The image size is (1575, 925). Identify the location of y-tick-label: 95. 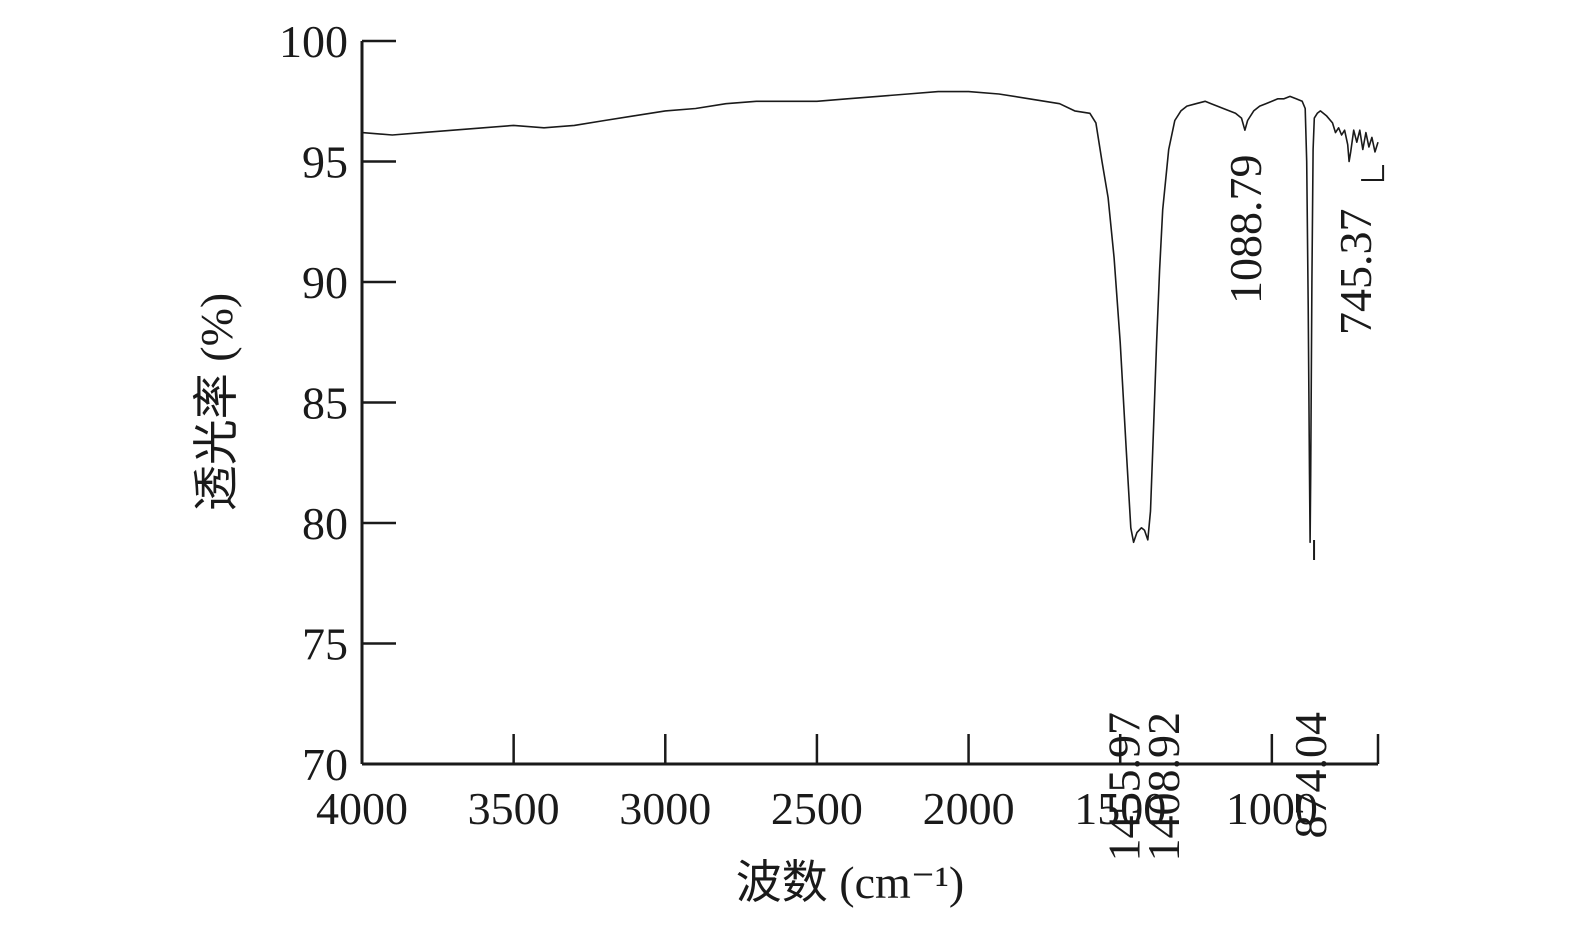
(325, 162).